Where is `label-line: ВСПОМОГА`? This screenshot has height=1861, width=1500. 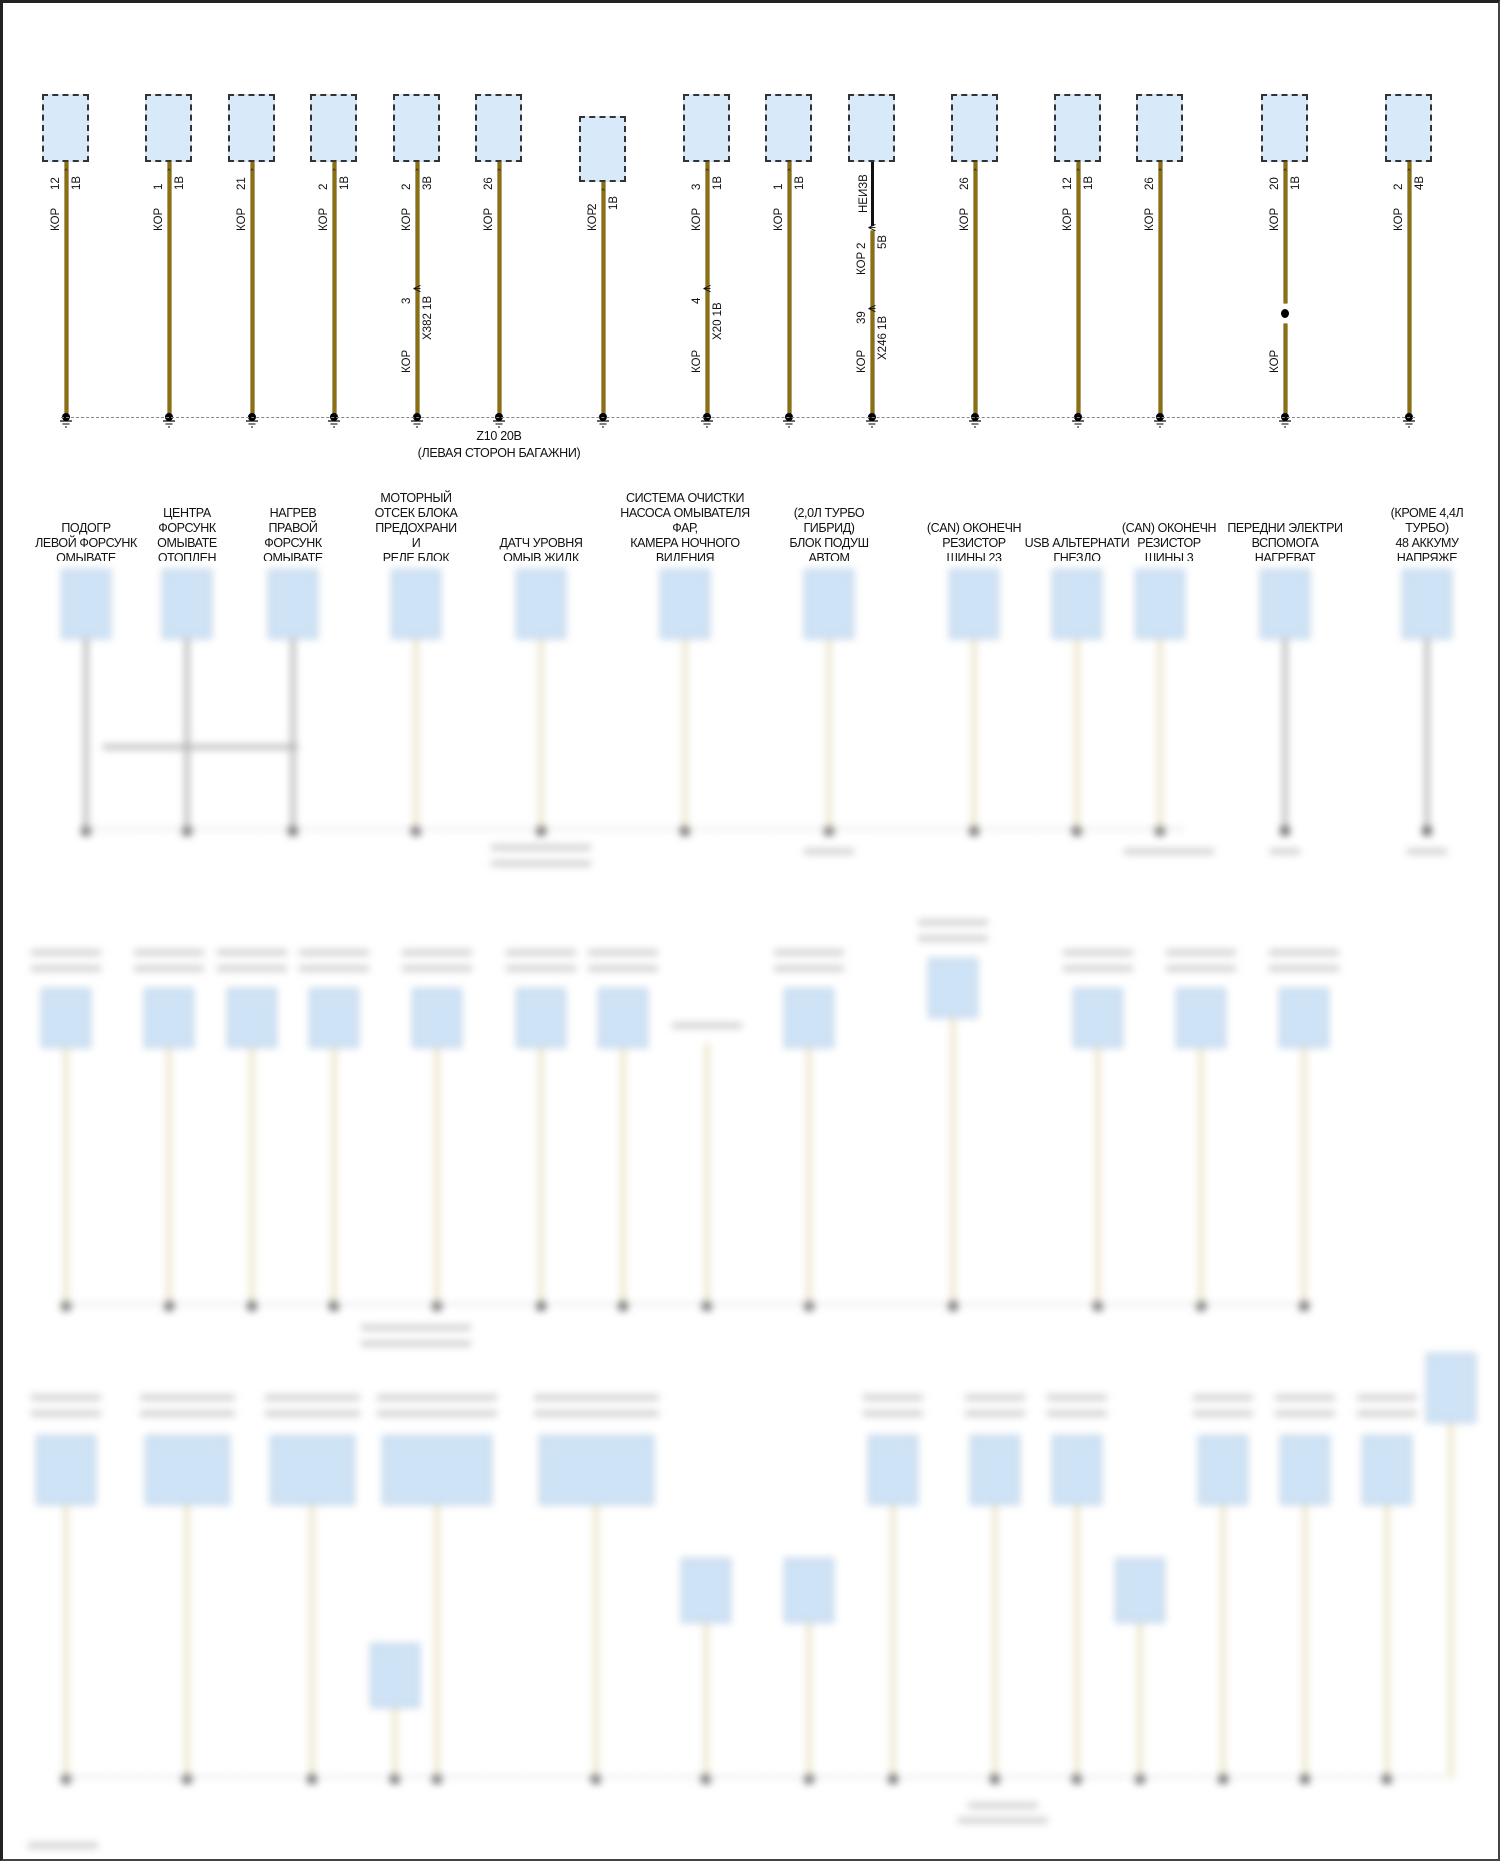 label-line: ВСПОМОГА is located at coordinates (1285, 543).